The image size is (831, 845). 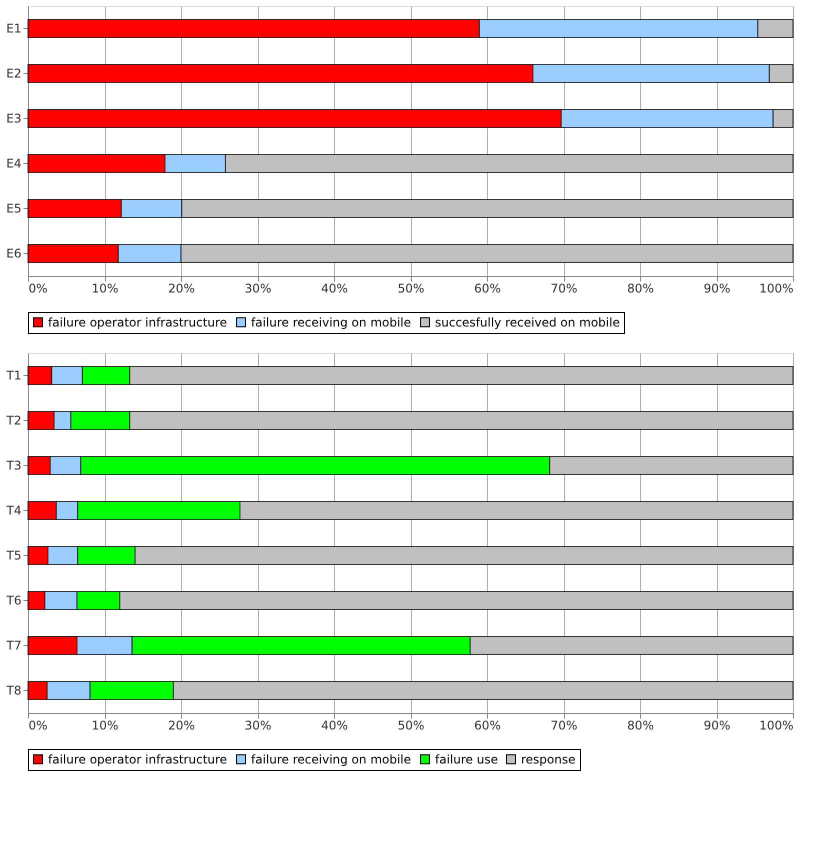 I want to click on y-tick-label: E3, so click(x=14, y=119).